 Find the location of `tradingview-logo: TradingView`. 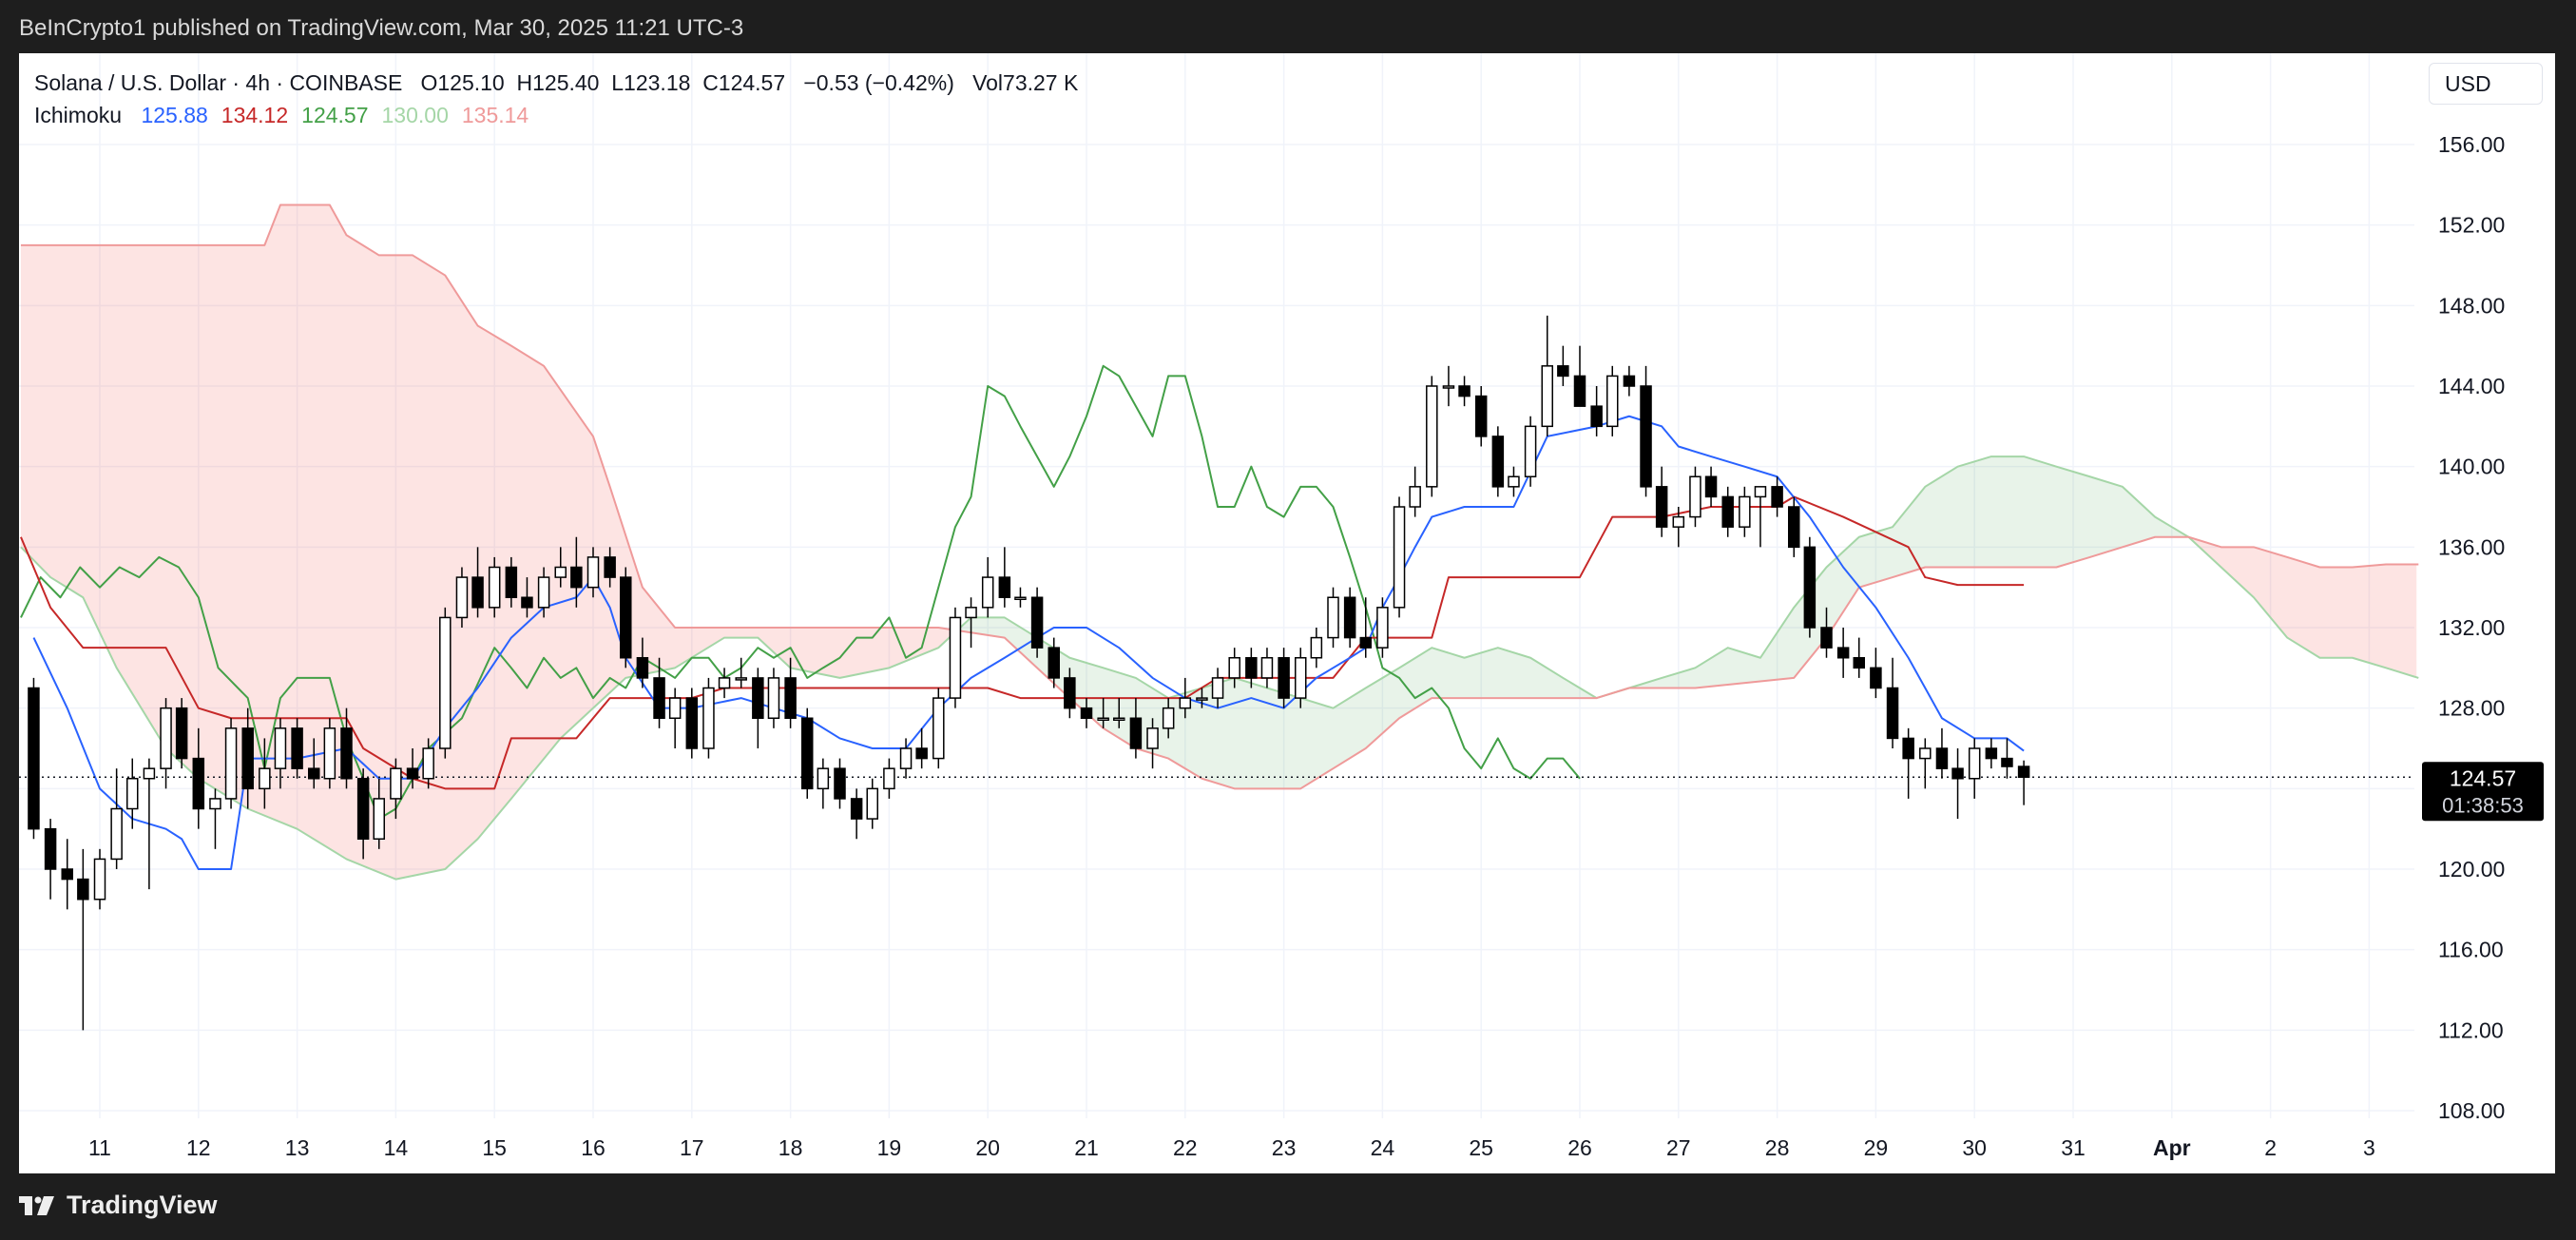

tradingview-logo: TradingView is located at coordinates (119, 1205).